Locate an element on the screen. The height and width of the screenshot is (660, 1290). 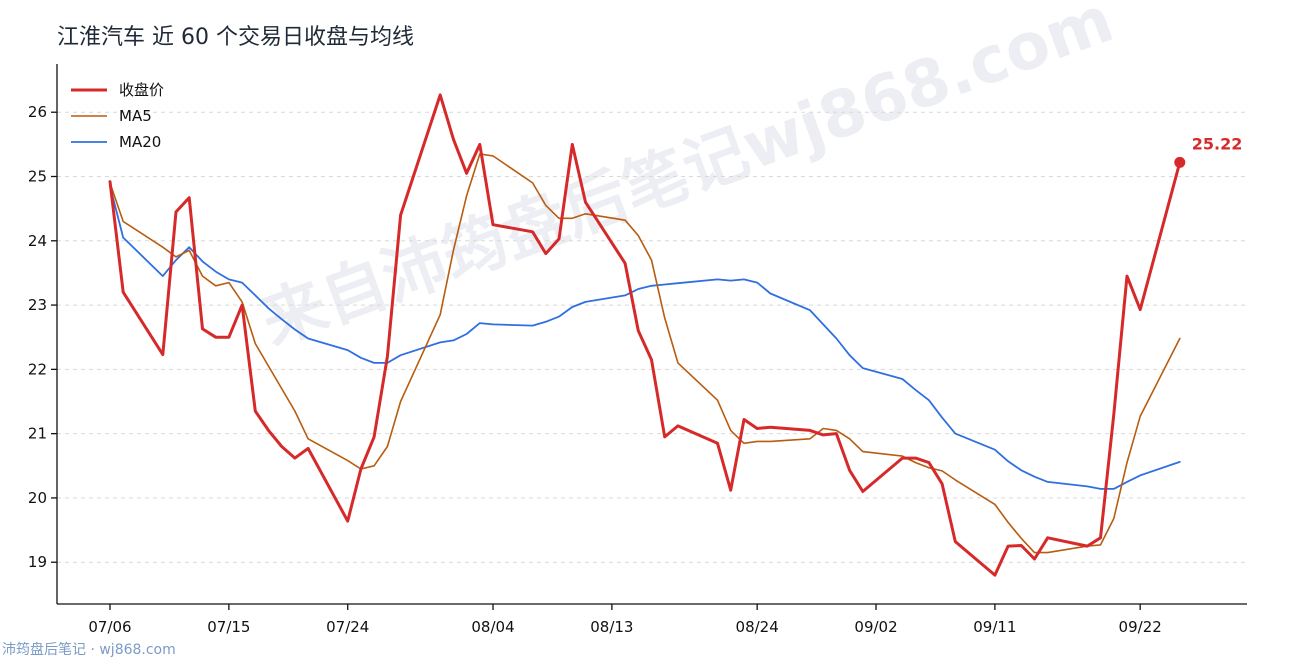
legend-label: 收盘价 is located at coordinates (141, 90).